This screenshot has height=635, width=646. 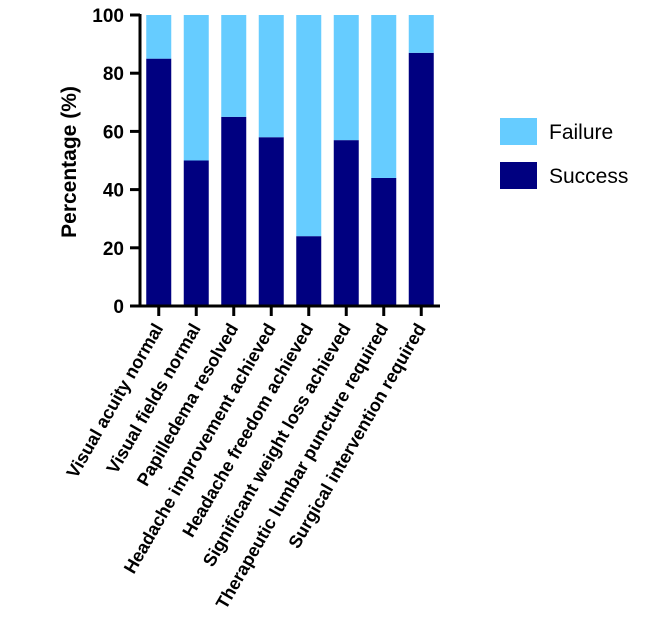 What do you see at coordinates (518, 175) in the screenshot?
I see `legend-swatch-success` at bounding box center [518, 175].